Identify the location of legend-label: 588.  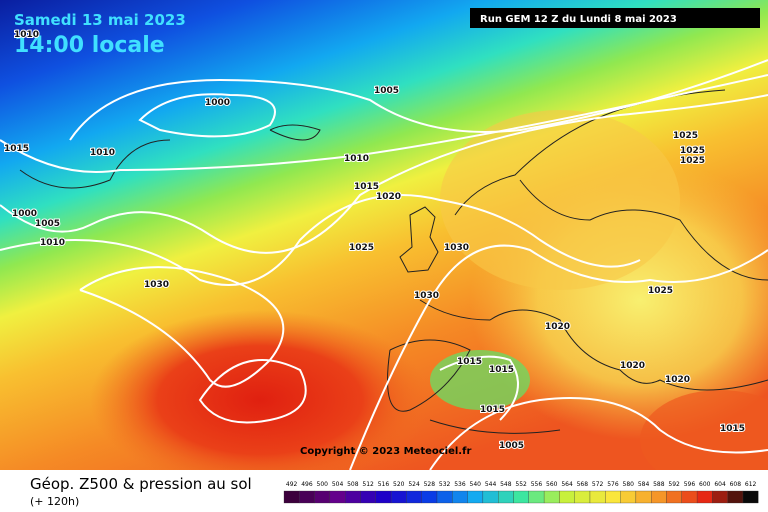
(659, 484).